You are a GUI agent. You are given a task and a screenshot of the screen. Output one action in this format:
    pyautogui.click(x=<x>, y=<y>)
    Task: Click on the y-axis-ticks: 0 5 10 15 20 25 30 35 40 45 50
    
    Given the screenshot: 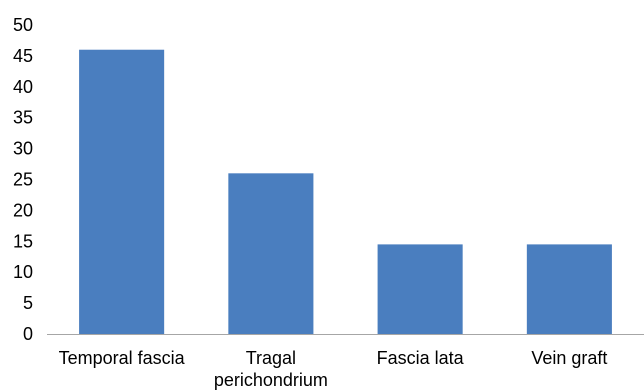 What is the action you would take?
    pyautogui.click(x=23, y=179)
    